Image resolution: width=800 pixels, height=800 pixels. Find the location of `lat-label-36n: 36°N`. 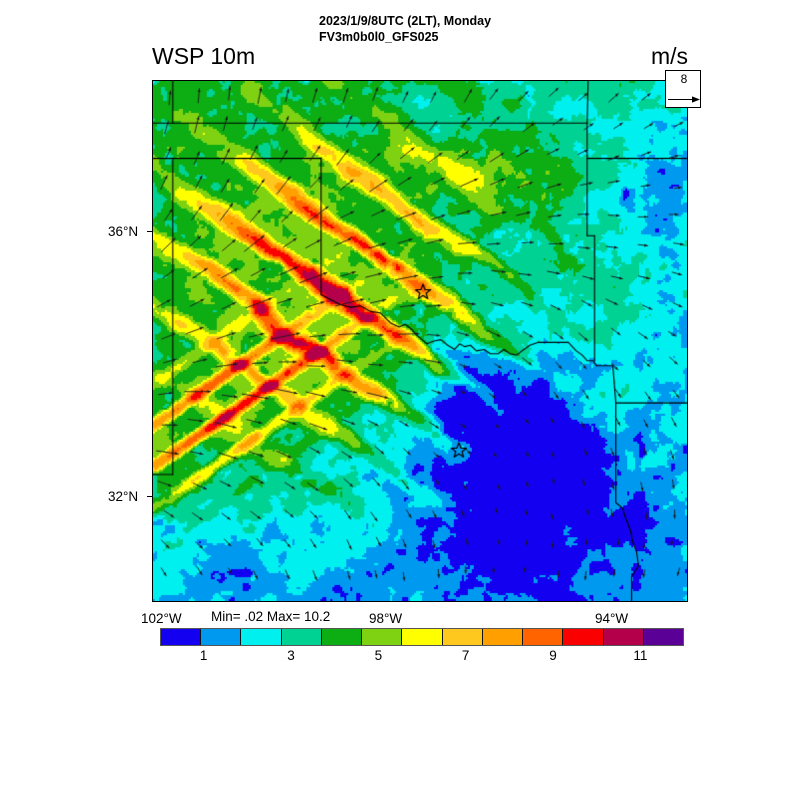

lat-label-36n: 36°N is located at coordinates (123, 231).